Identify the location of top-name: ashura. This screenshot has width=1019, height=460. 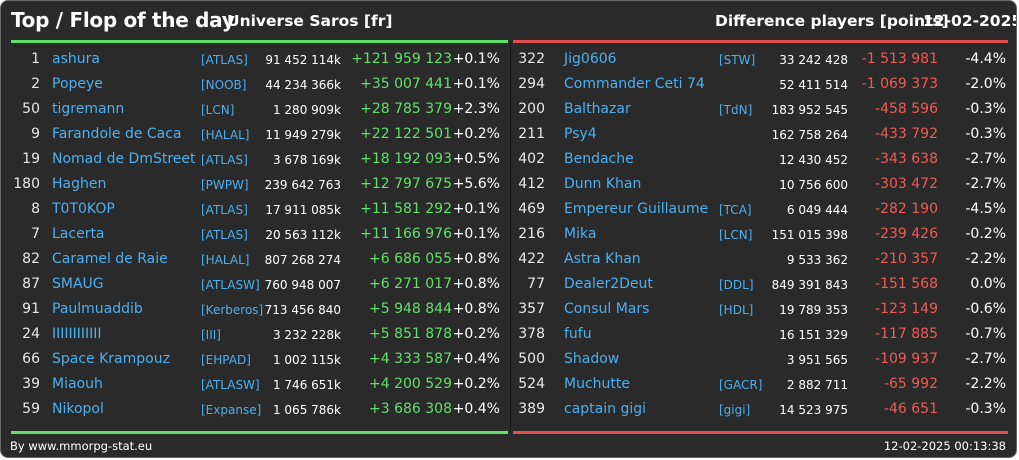
(76, 59).